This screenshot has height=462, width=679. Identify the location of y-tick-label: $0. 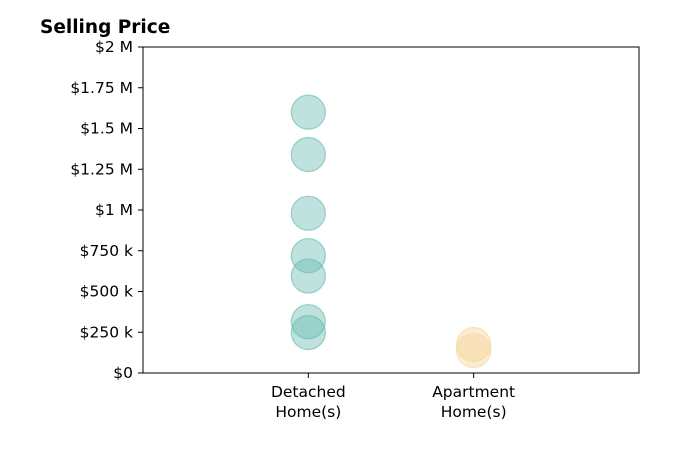
(123, 373).